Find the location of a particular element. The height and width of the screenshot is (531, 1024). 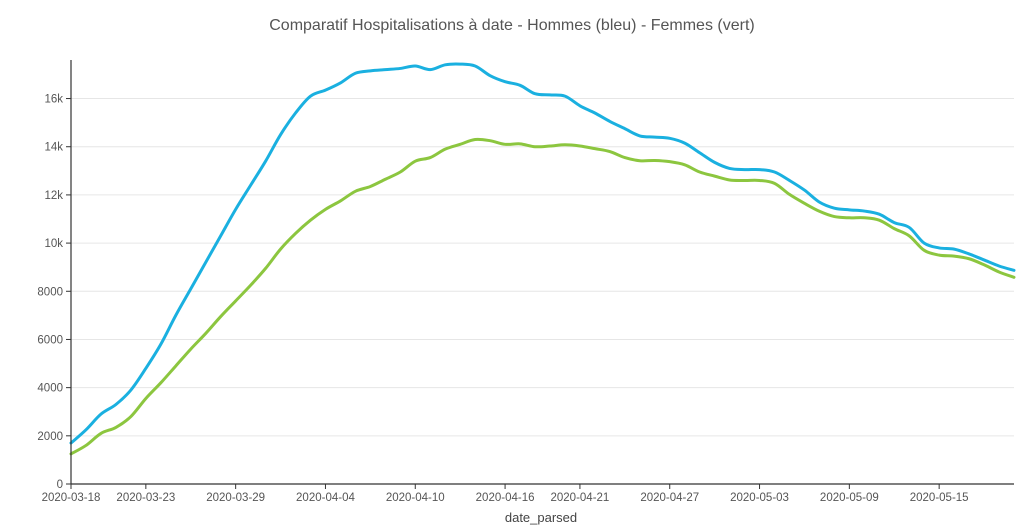

y-tick-label-8: 16k is located at coordinates (53, 100).